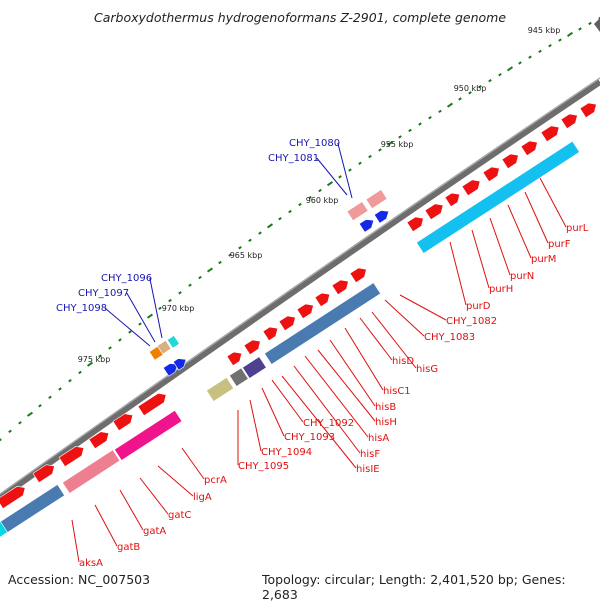  Describe the element at coordinates (178, 308) in the screenshot. I see `scale-label: 970 kbp` at that location.